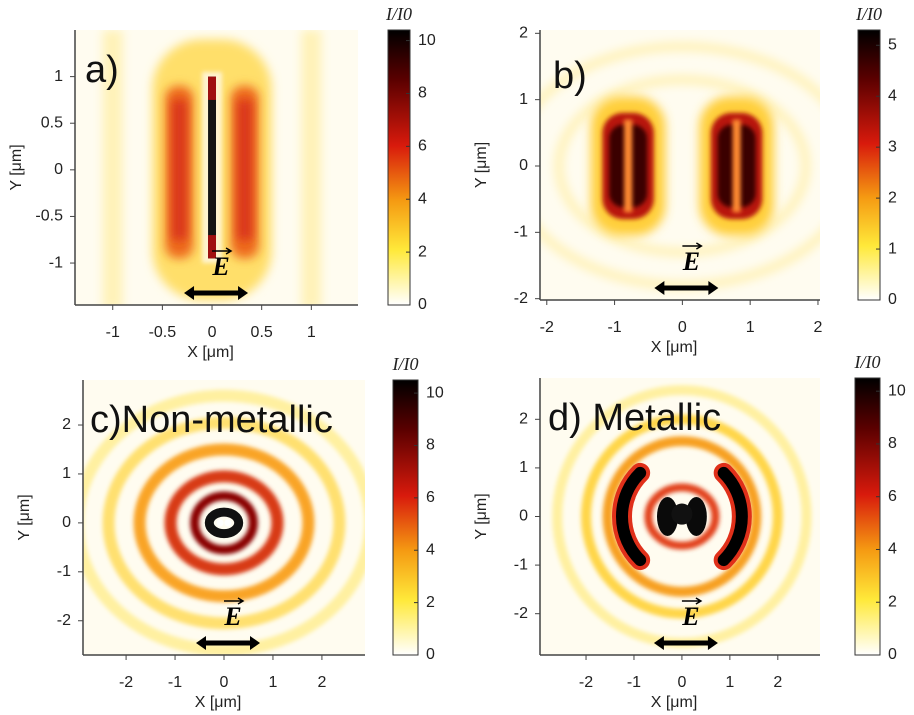 The width and height of the screenshot is (914, 715). What do you see at coordinates (311, 167) in the screenshot?
I see `field-band` at bounding box center [311, 167].